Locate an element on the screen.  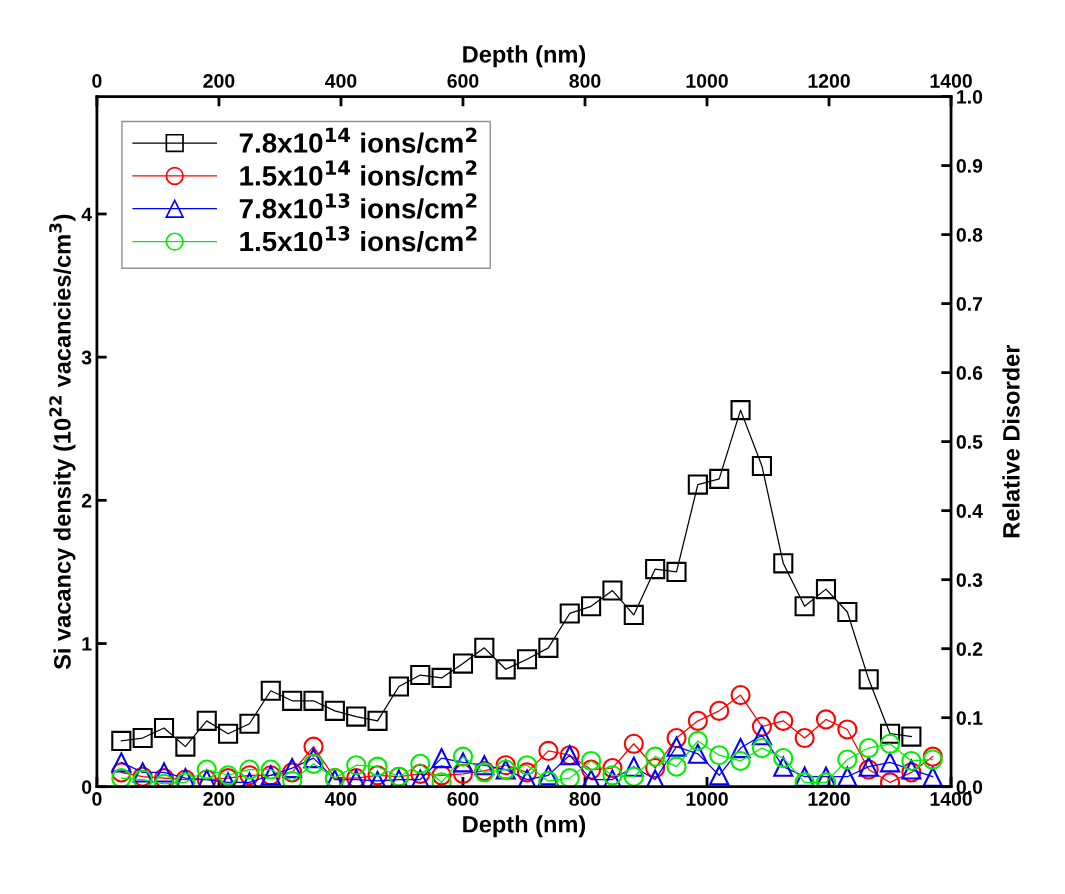
x-tick-label: 1400 is located at coordinates (951, 799).